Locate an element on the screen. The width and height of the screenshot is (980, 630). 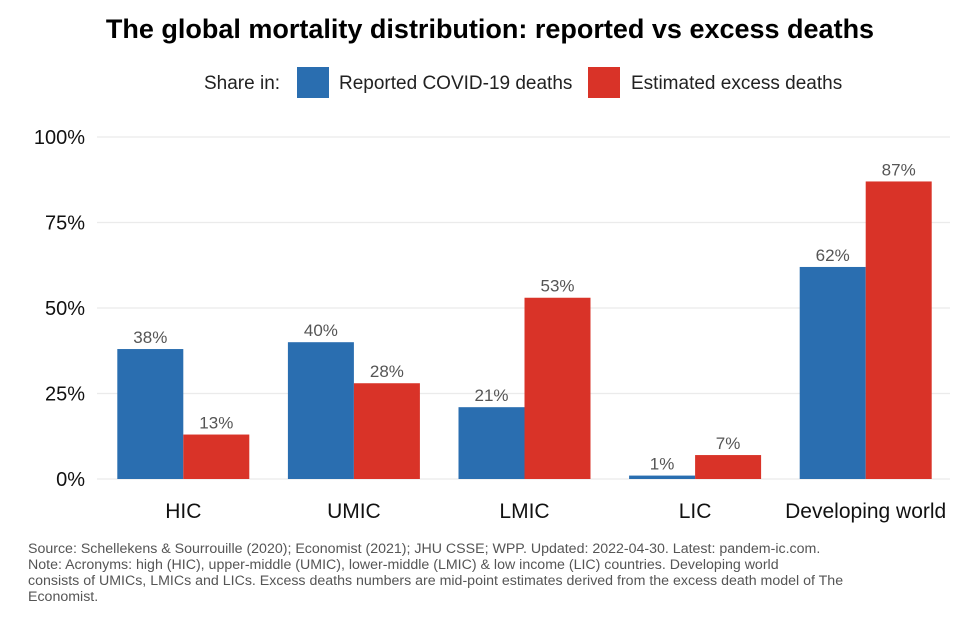
x-tick-label: Developing world is located at coordinates (865, 511).